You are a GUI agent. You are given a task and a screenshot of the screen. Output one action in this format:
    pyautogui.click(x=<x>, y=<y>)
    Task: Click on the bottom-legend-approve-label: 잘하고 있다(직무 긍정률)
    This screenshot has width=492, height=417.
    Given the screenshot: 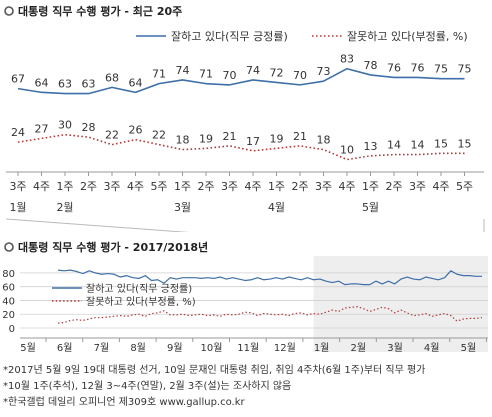 What is the action you would take?
    pyautogui.click(x=139, y=288)
    